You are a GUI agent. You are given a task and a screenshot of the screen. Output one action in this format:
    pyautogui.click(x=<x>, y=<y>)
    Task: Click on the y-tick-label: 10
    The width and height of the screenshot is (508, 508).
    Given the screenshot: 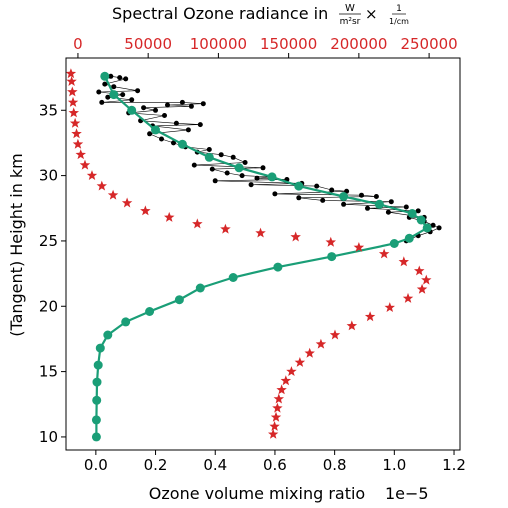 What is the action you would take?
    pyautogui.click(x=48, y=437)
    